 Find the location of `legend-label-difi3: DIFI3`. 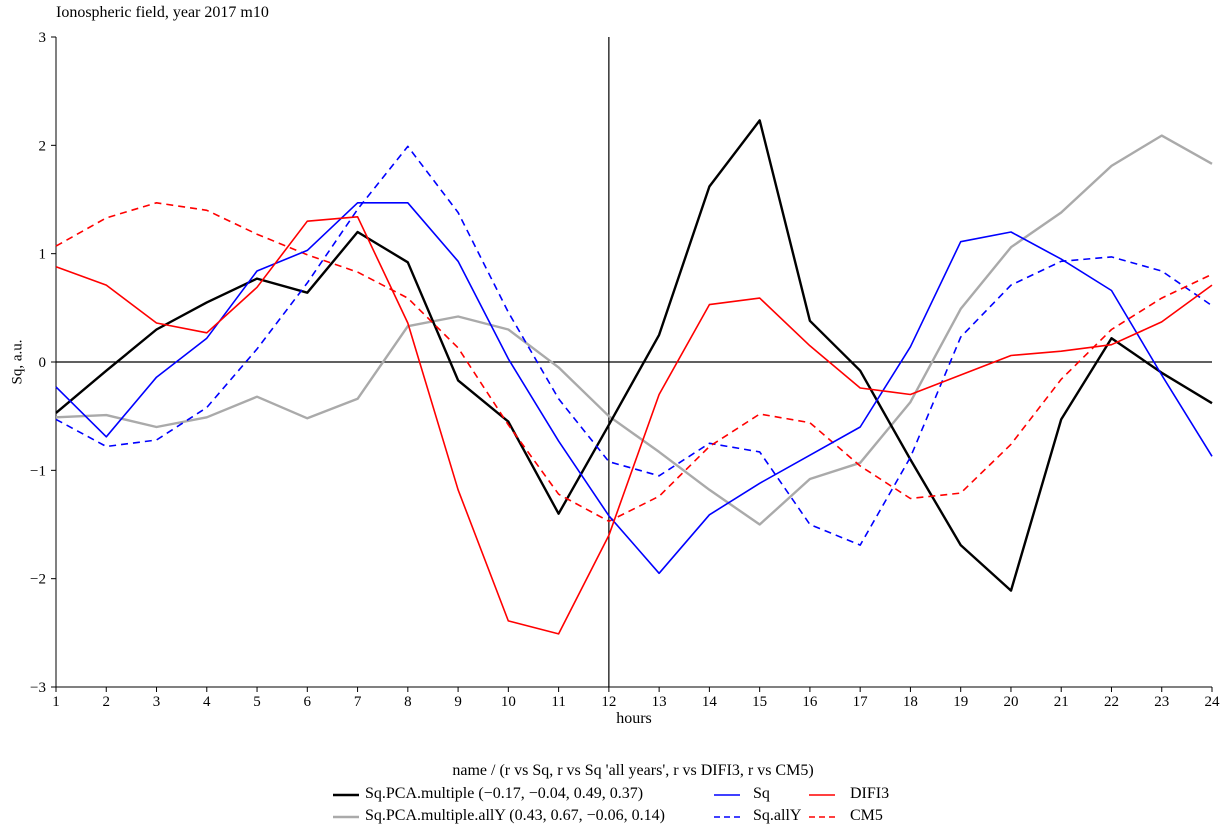

legend-label-difi3: DIFI3 is located at coordinates (870, 793).